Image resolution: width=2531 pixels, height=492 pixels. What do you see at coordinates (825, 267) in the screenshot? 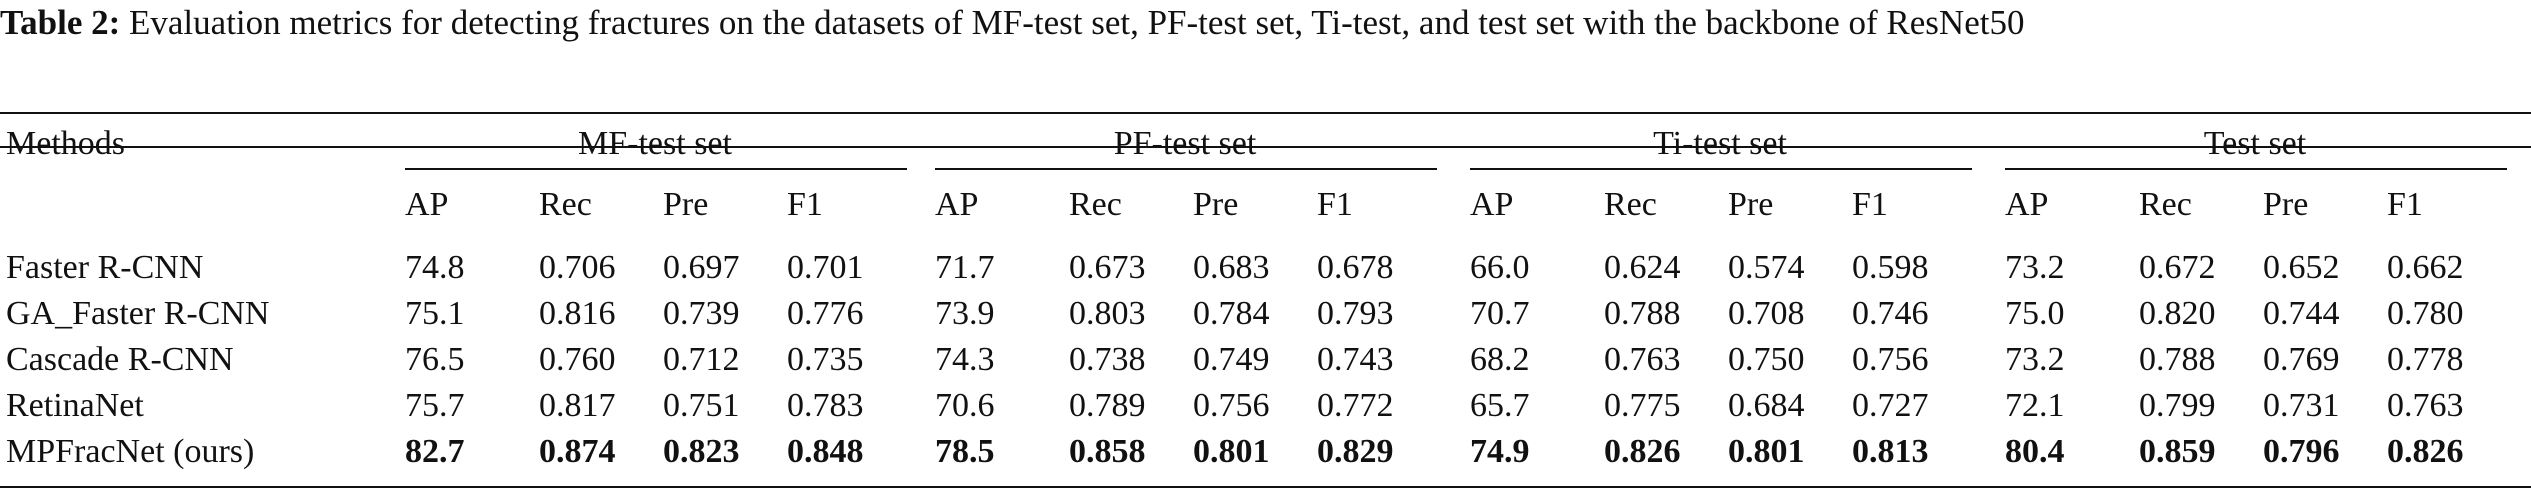
I see `table-cell: 0.701` at bounding box center [825, 267].